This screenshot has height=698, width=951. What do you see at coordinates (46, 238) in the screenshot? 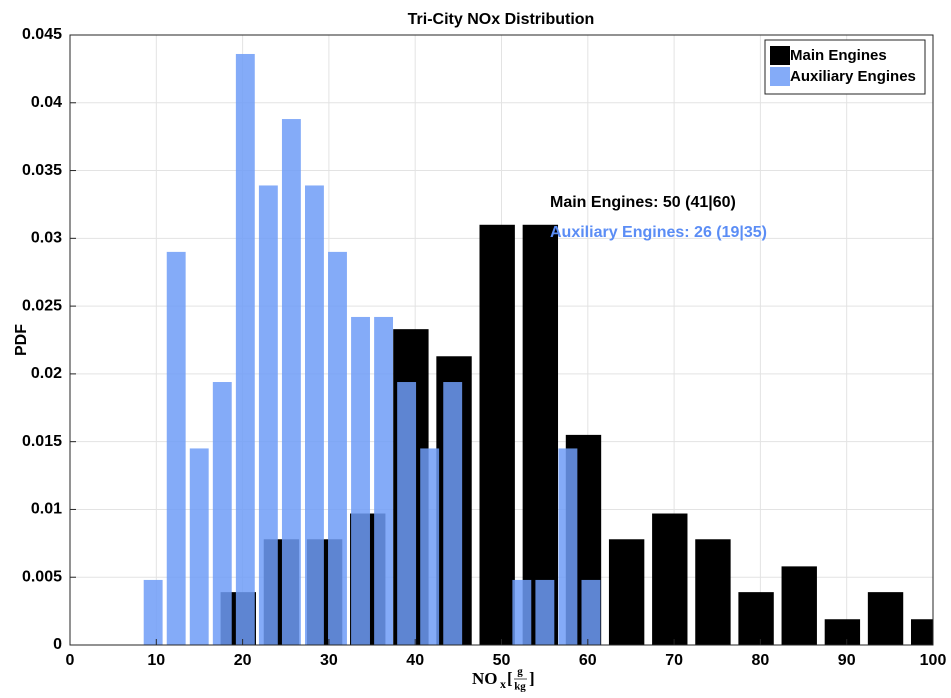
I see `y-tick-label: 0.03` at bounding box center [46, 238].